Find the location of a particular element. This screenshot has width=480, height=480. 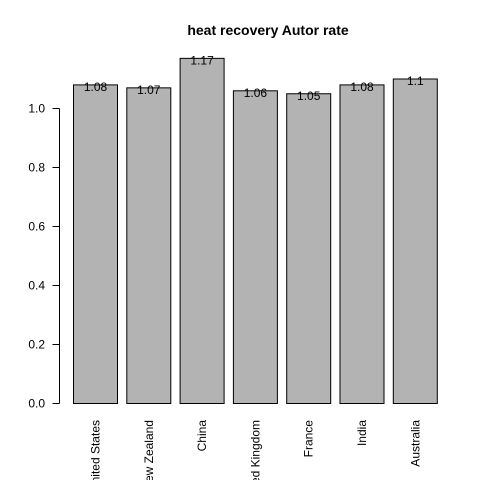

bar-value-label: 1.07 is located at coordinates (149, 90).